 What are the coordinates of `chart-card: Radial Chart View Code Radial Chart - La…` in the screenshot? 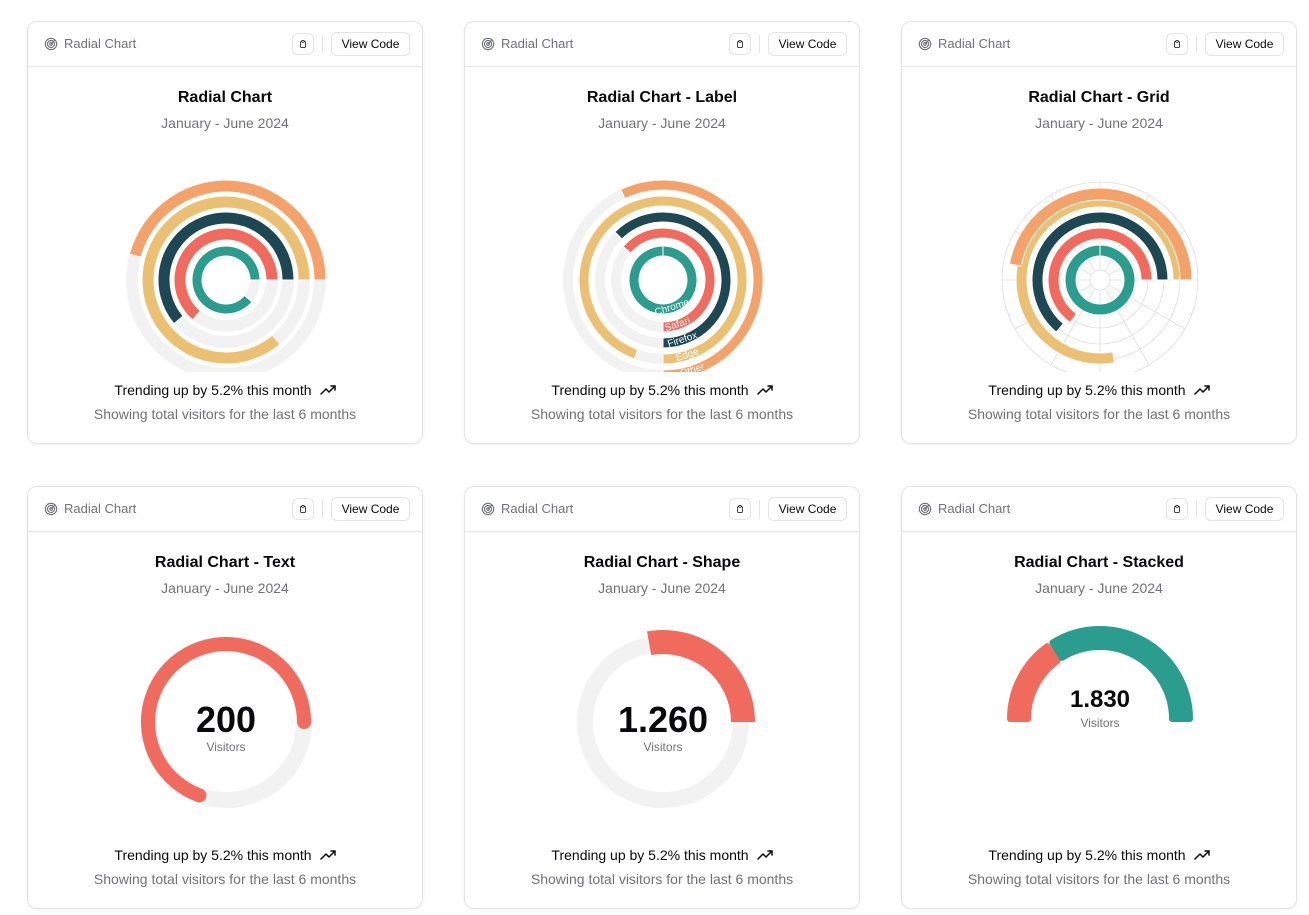 It's located at (662, 232).